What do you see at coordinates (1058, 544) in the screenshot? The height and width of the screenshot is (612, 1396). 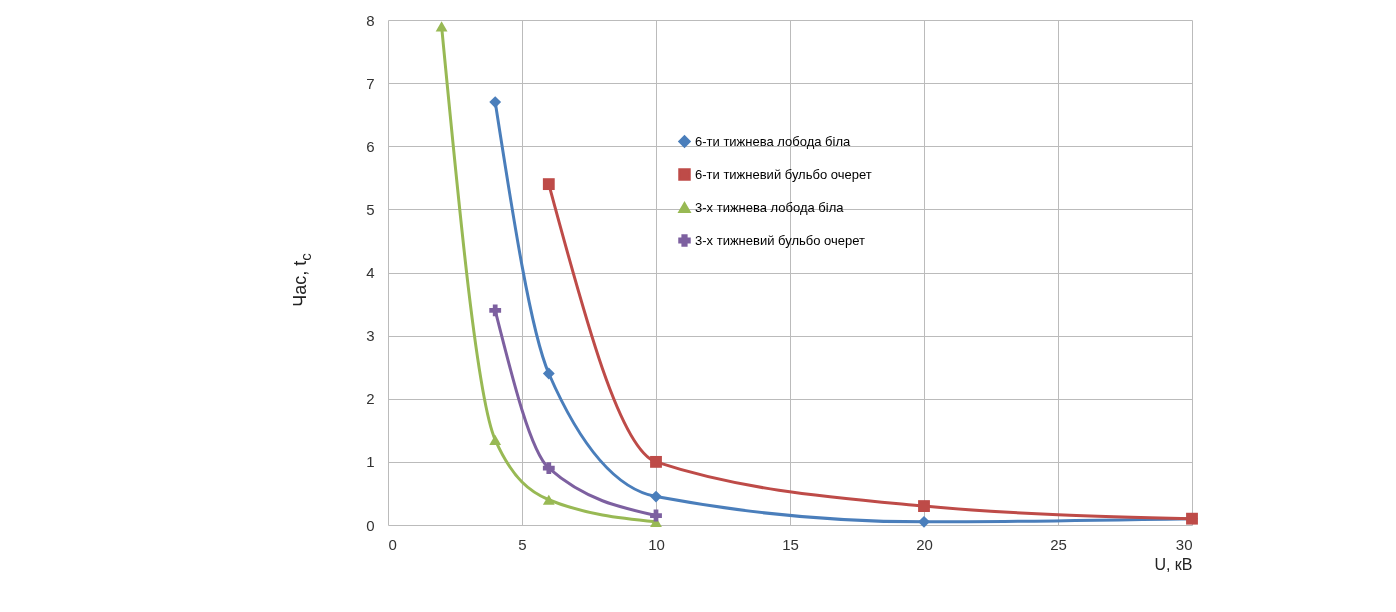 I see `x-tick-label: 25` at bounding box center [1058, 544].